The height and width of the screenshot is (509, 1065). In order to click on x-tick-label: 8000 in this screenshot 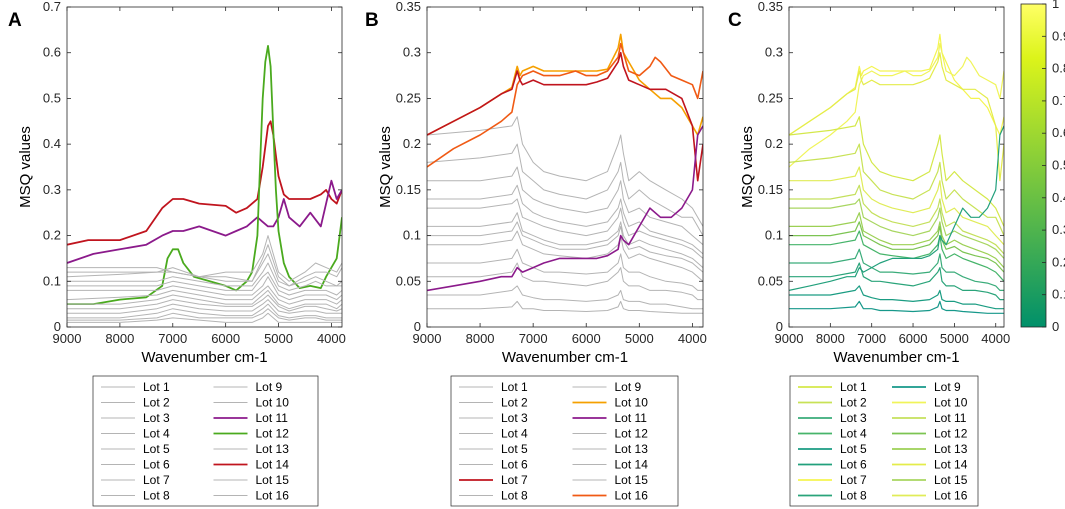, I will do `click(119, 338)`.